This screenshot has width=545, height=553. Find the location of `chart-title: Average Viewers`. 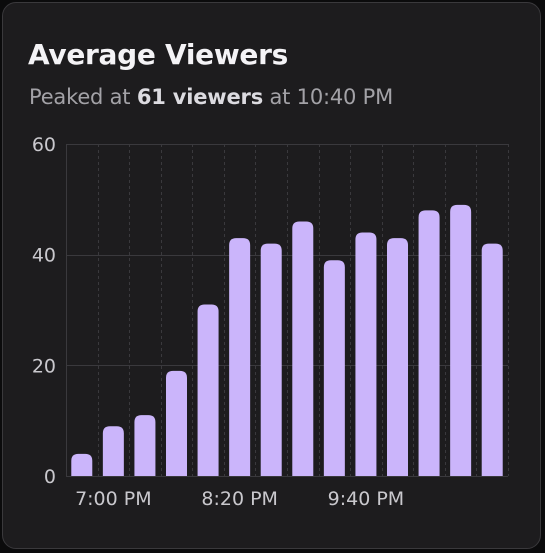

chart-title: Average Viewers is located at coordinates (158, 54).